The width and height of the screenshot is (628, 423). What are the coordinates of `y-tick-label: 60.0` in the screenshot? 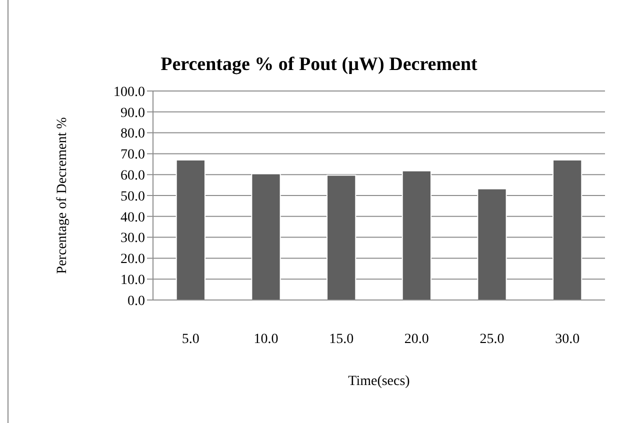 It's located at (132, 176).